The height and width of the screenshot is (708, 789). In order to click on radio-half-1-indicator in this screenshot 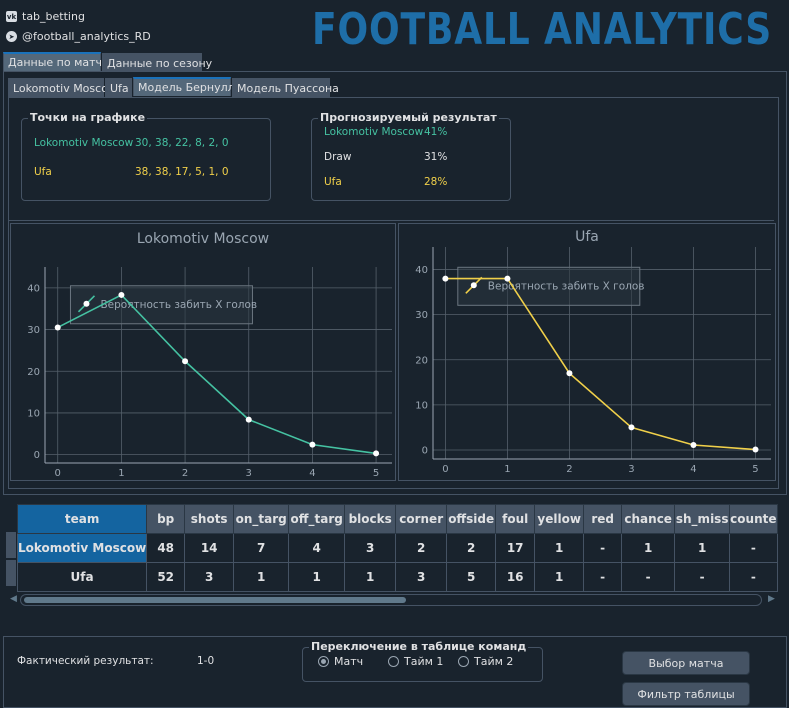, I will do `click(393, 661)`.